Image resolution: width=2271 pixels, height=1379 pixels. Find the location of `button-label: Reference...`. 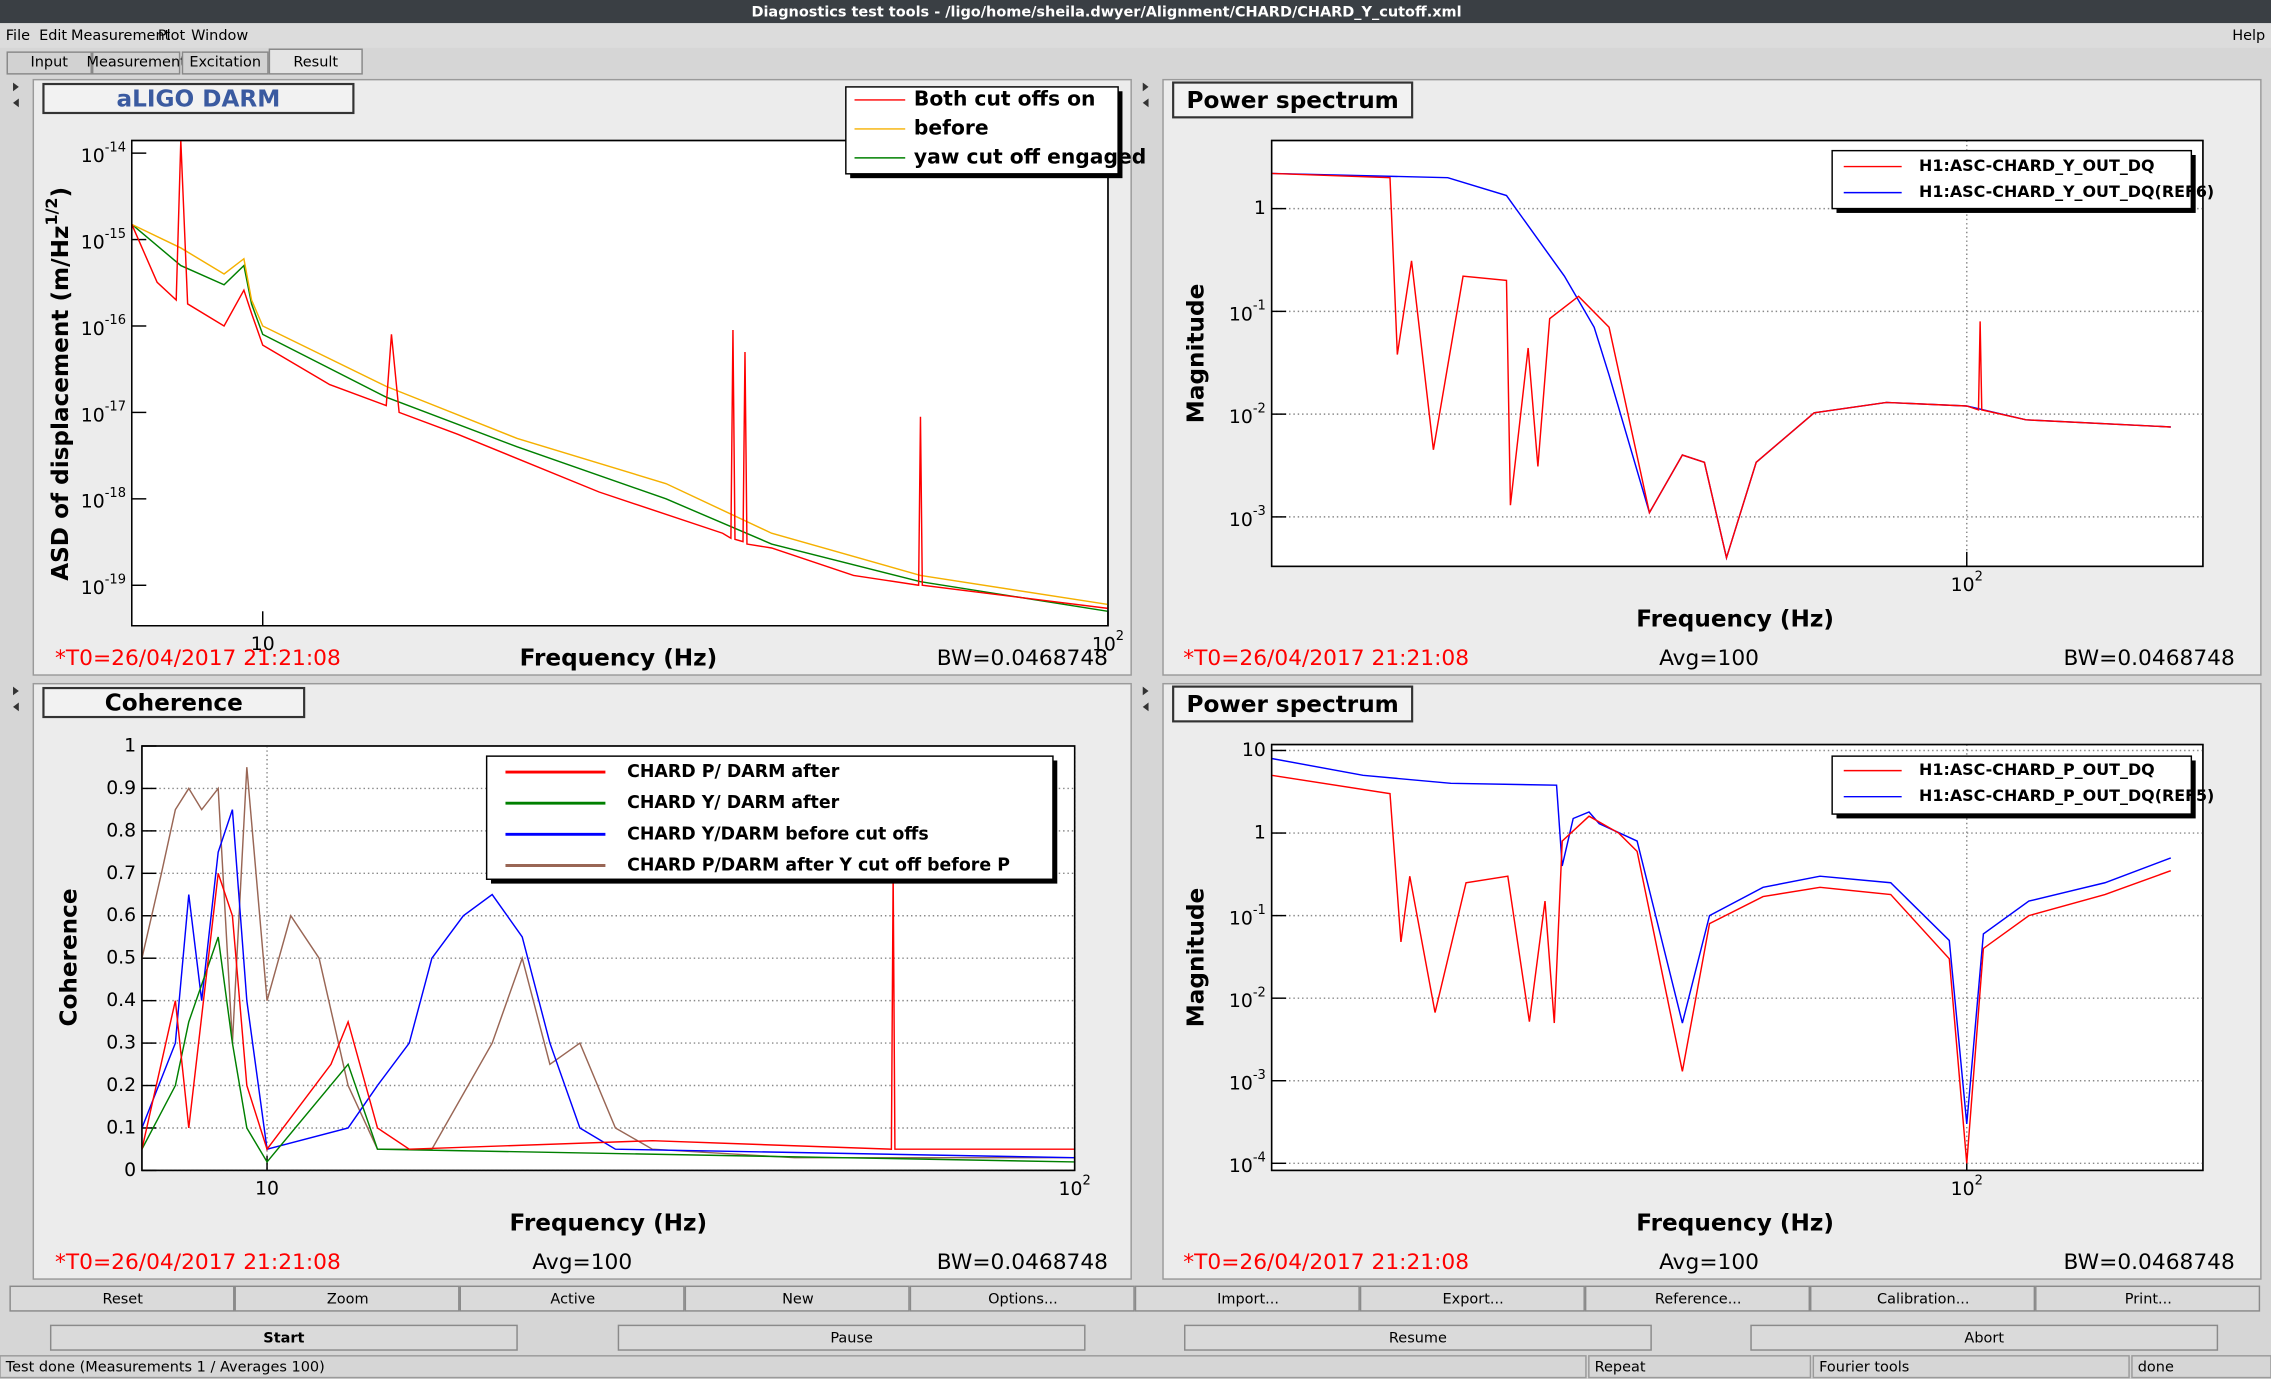

button-label: Reference... is located at coordinates (1698, 1299).